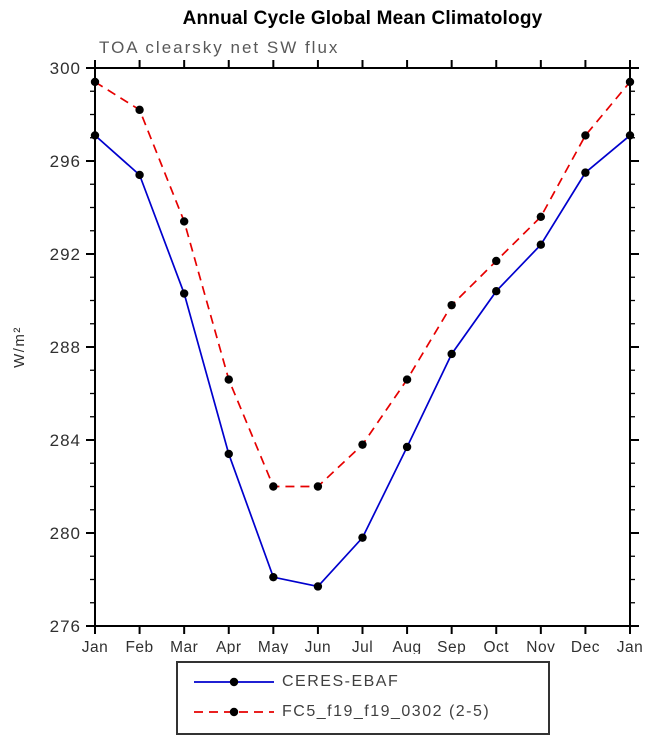 The width and height of the screenshot is (648, 747). What do you see at coordinates (184, 646) in the screenshot?
I see `svg-text: Mar` at bounding box center [184, 646].